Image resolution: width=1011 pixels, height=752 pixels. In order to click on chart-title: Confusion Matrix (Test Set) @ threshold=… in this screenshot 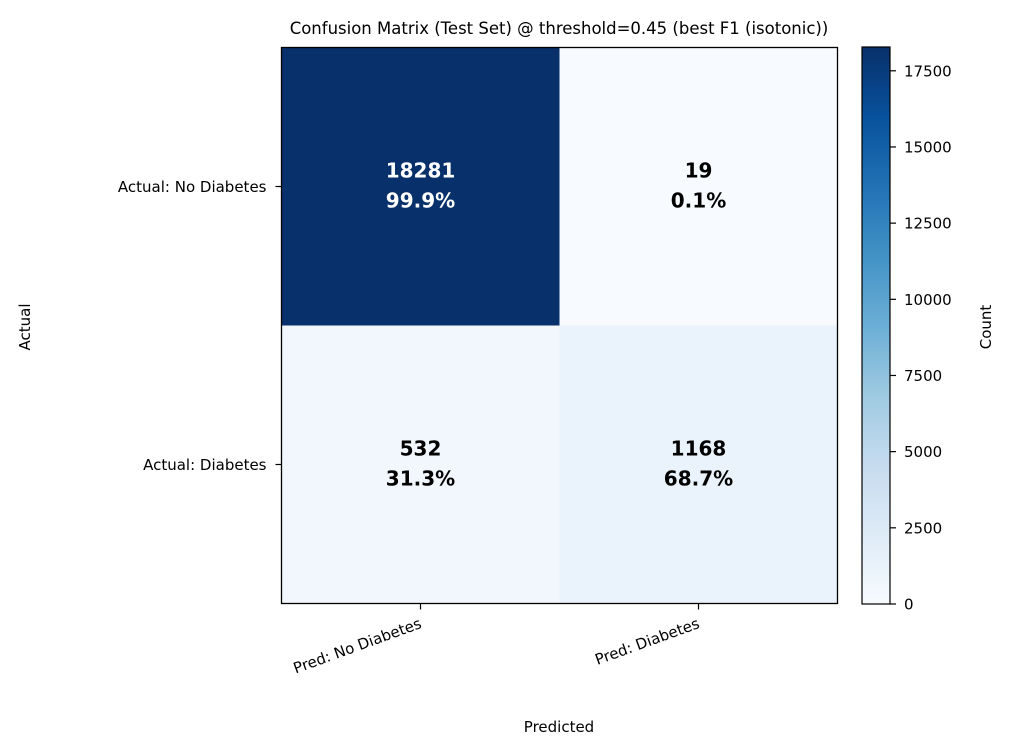, I will do `click(559, 28)`.